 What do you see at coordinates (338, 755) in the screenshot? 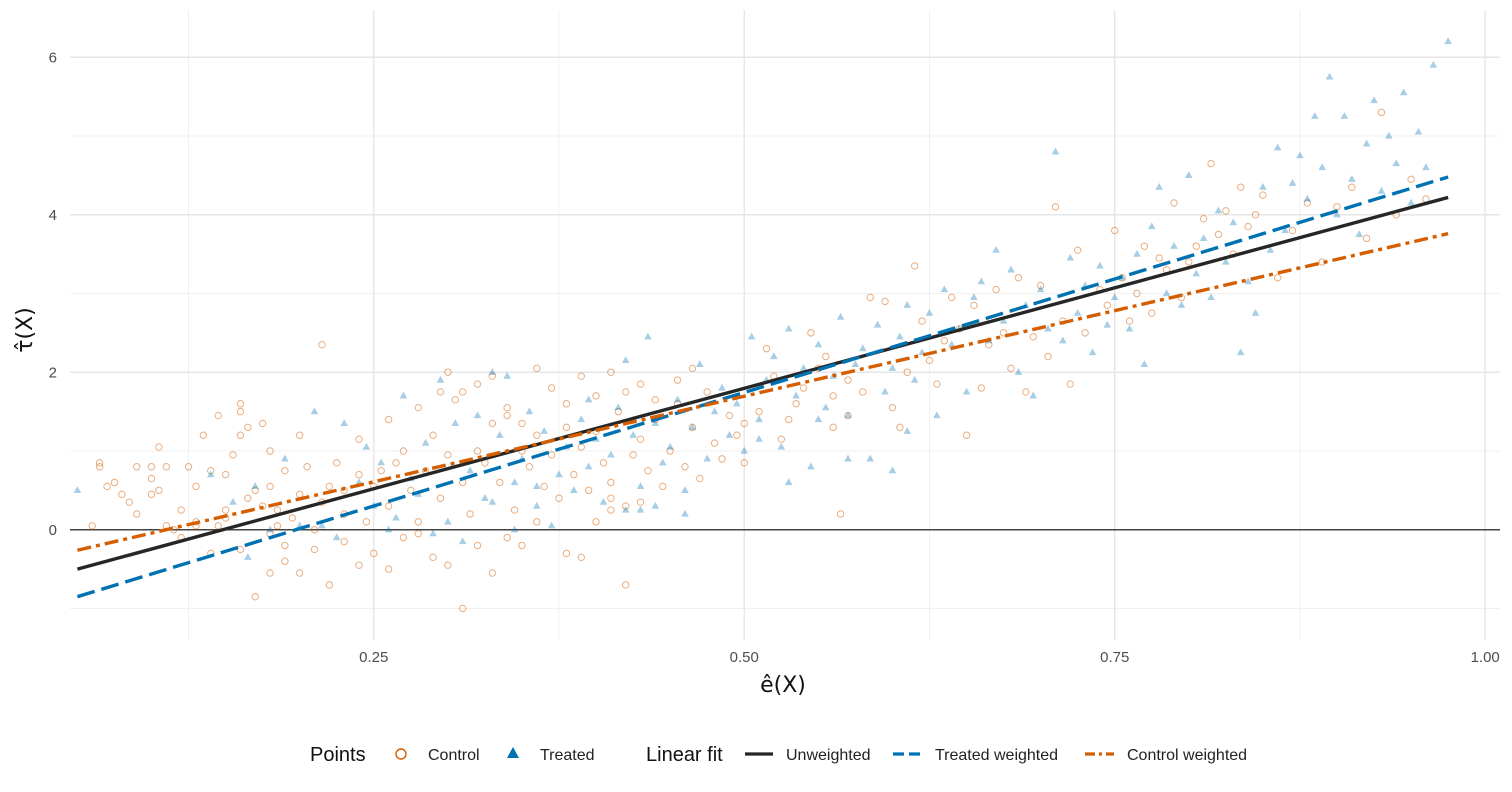
I see `legend-points-title: Points` at bounding box center [338, 755].